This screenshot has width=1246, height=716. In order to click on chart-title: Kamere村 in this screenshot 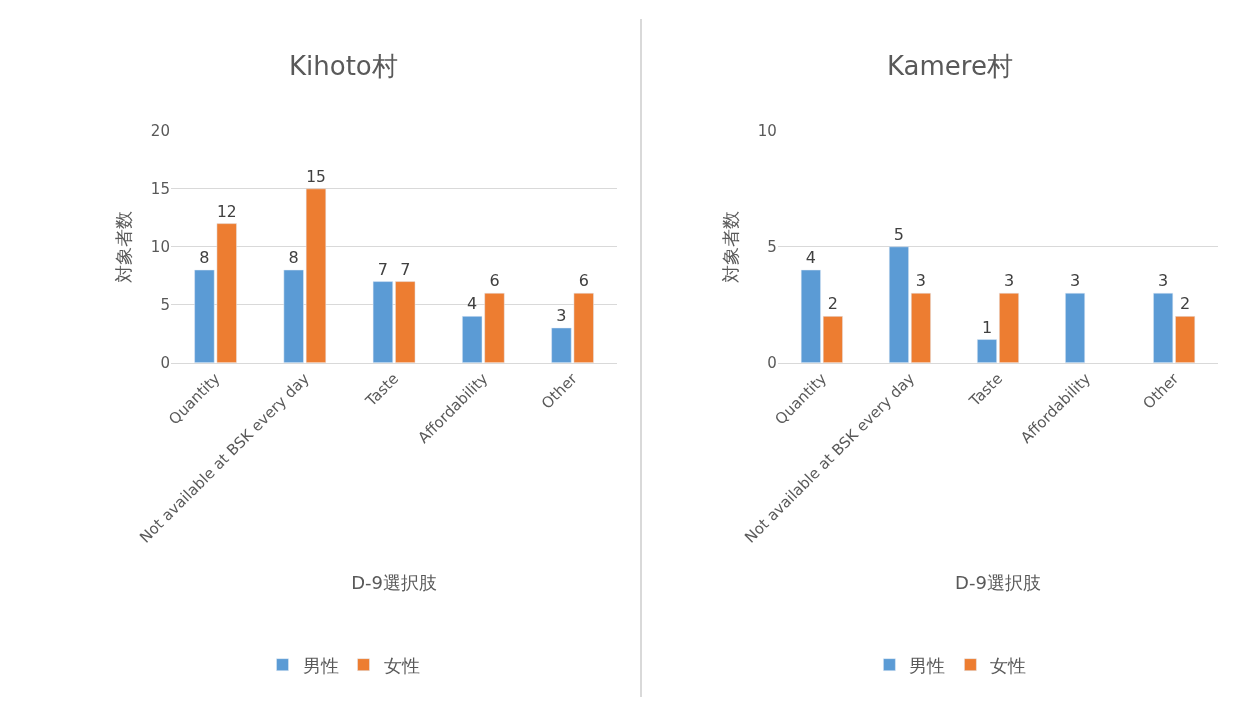, I will do `click(950, 66)`.